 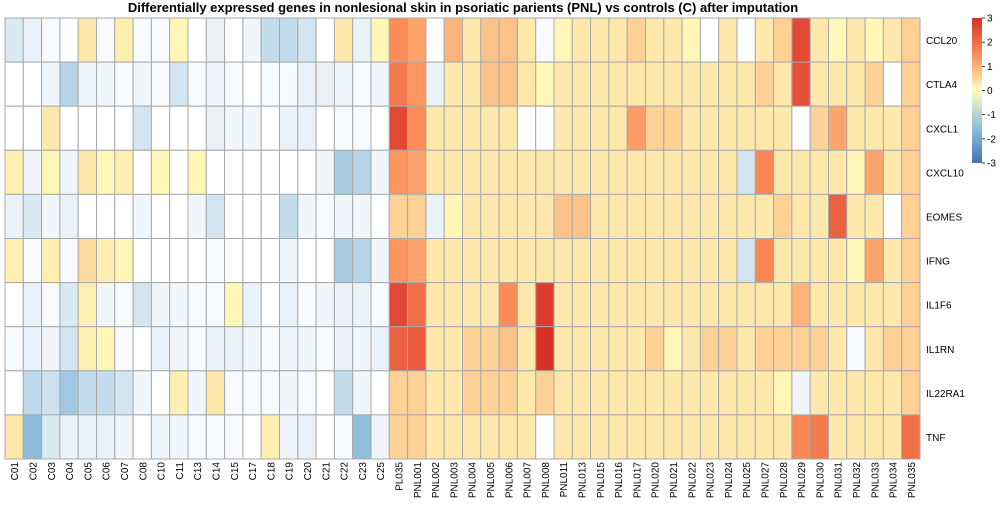 I want to click on column-label: C20, so click(x=308, y=471).